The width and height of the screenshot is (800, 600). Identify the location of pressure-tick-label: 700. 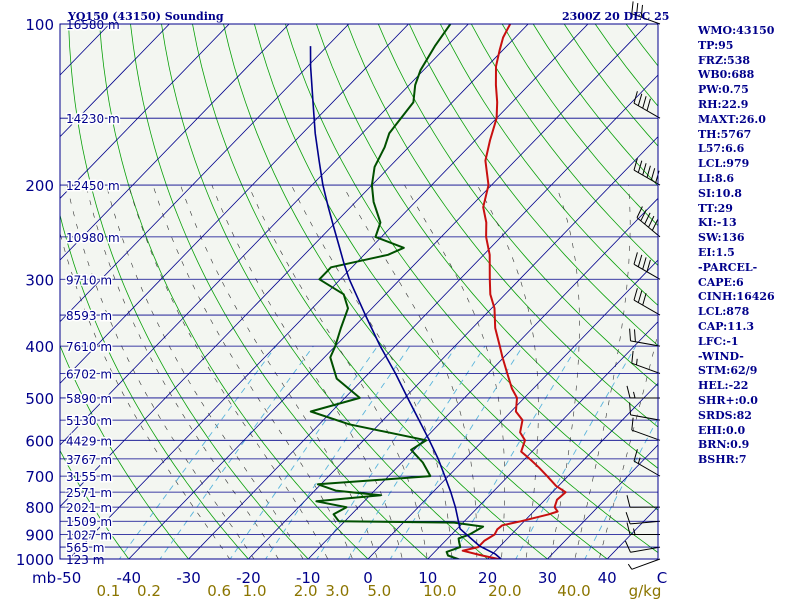
(39, 477).